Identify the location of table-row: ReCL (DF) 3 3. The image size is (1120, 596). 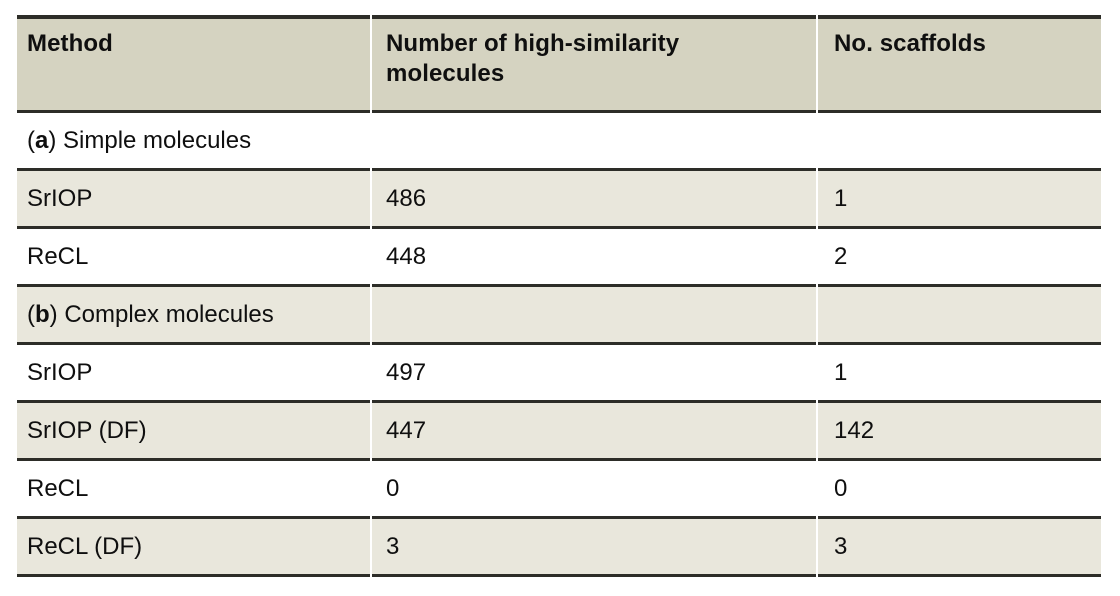
(559, 548).